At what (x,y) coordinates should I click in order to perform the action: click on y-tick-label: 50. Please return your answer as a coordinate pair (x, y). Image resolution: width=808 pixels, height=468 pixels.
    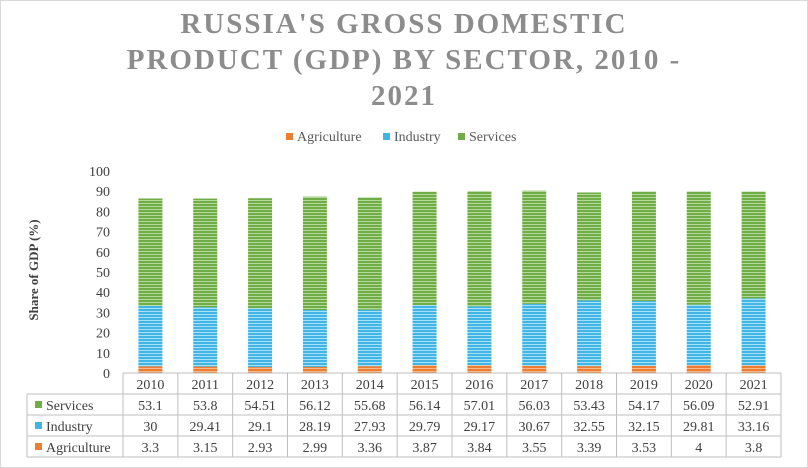
    Looking at the image, I should click on (103, 273).